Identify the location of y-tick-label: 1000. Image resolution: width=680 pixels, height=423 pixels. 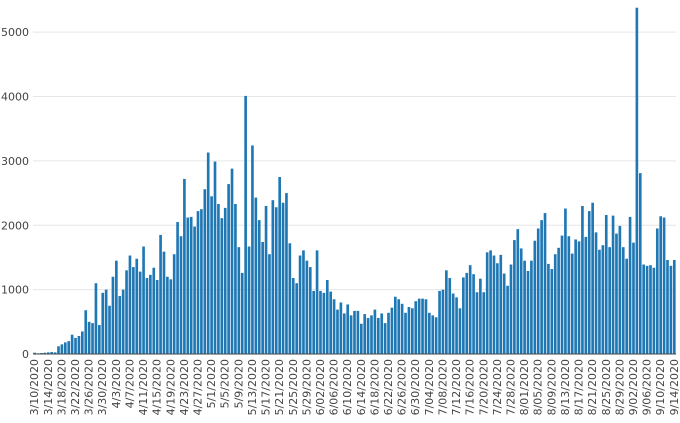
(15, 290).